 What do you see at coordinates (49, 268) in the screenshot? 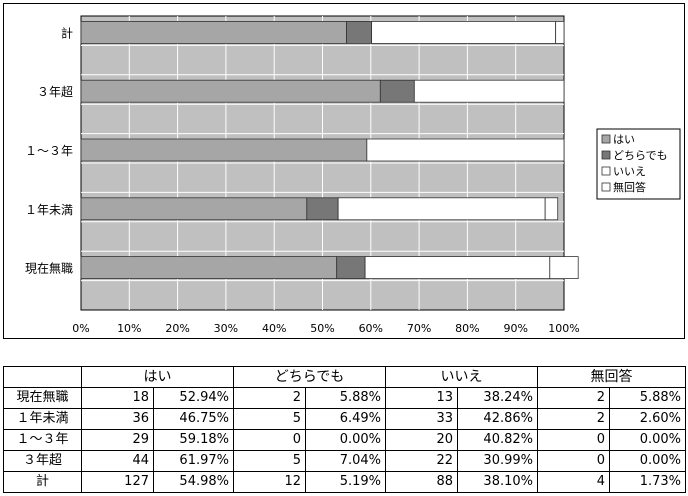
I see `category-label: 現在無職` at bounding box center [49, 268].